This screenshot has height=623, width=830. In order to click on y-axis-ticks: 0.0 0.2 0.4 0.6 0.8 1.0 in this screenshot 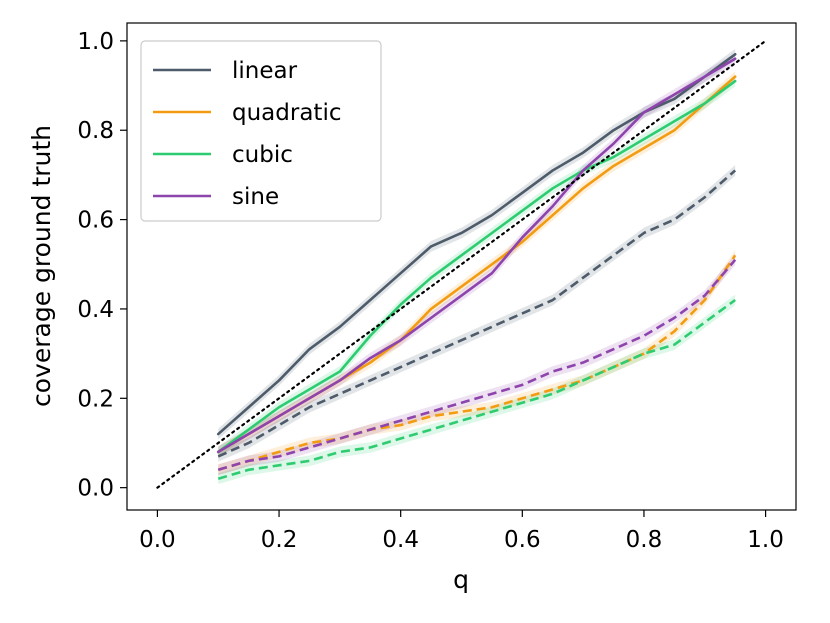, I will do `click(102, 265)`.